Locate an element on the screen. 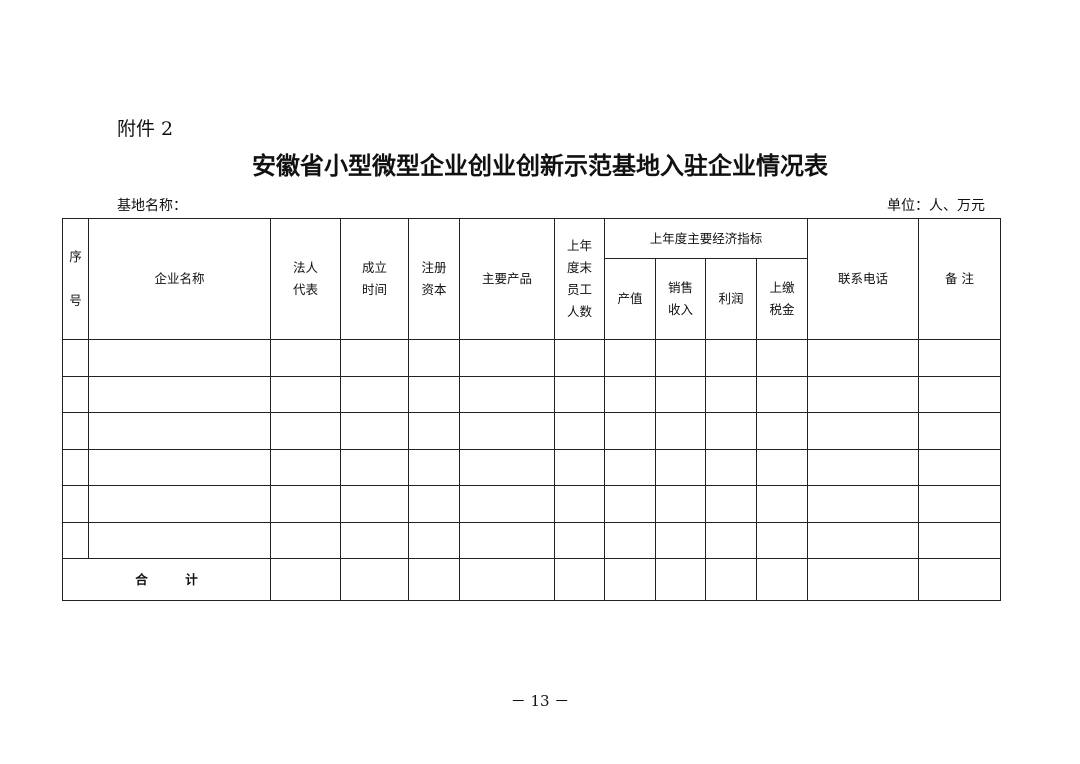  header-profit: 利润 is located at coordinates (731, 299).